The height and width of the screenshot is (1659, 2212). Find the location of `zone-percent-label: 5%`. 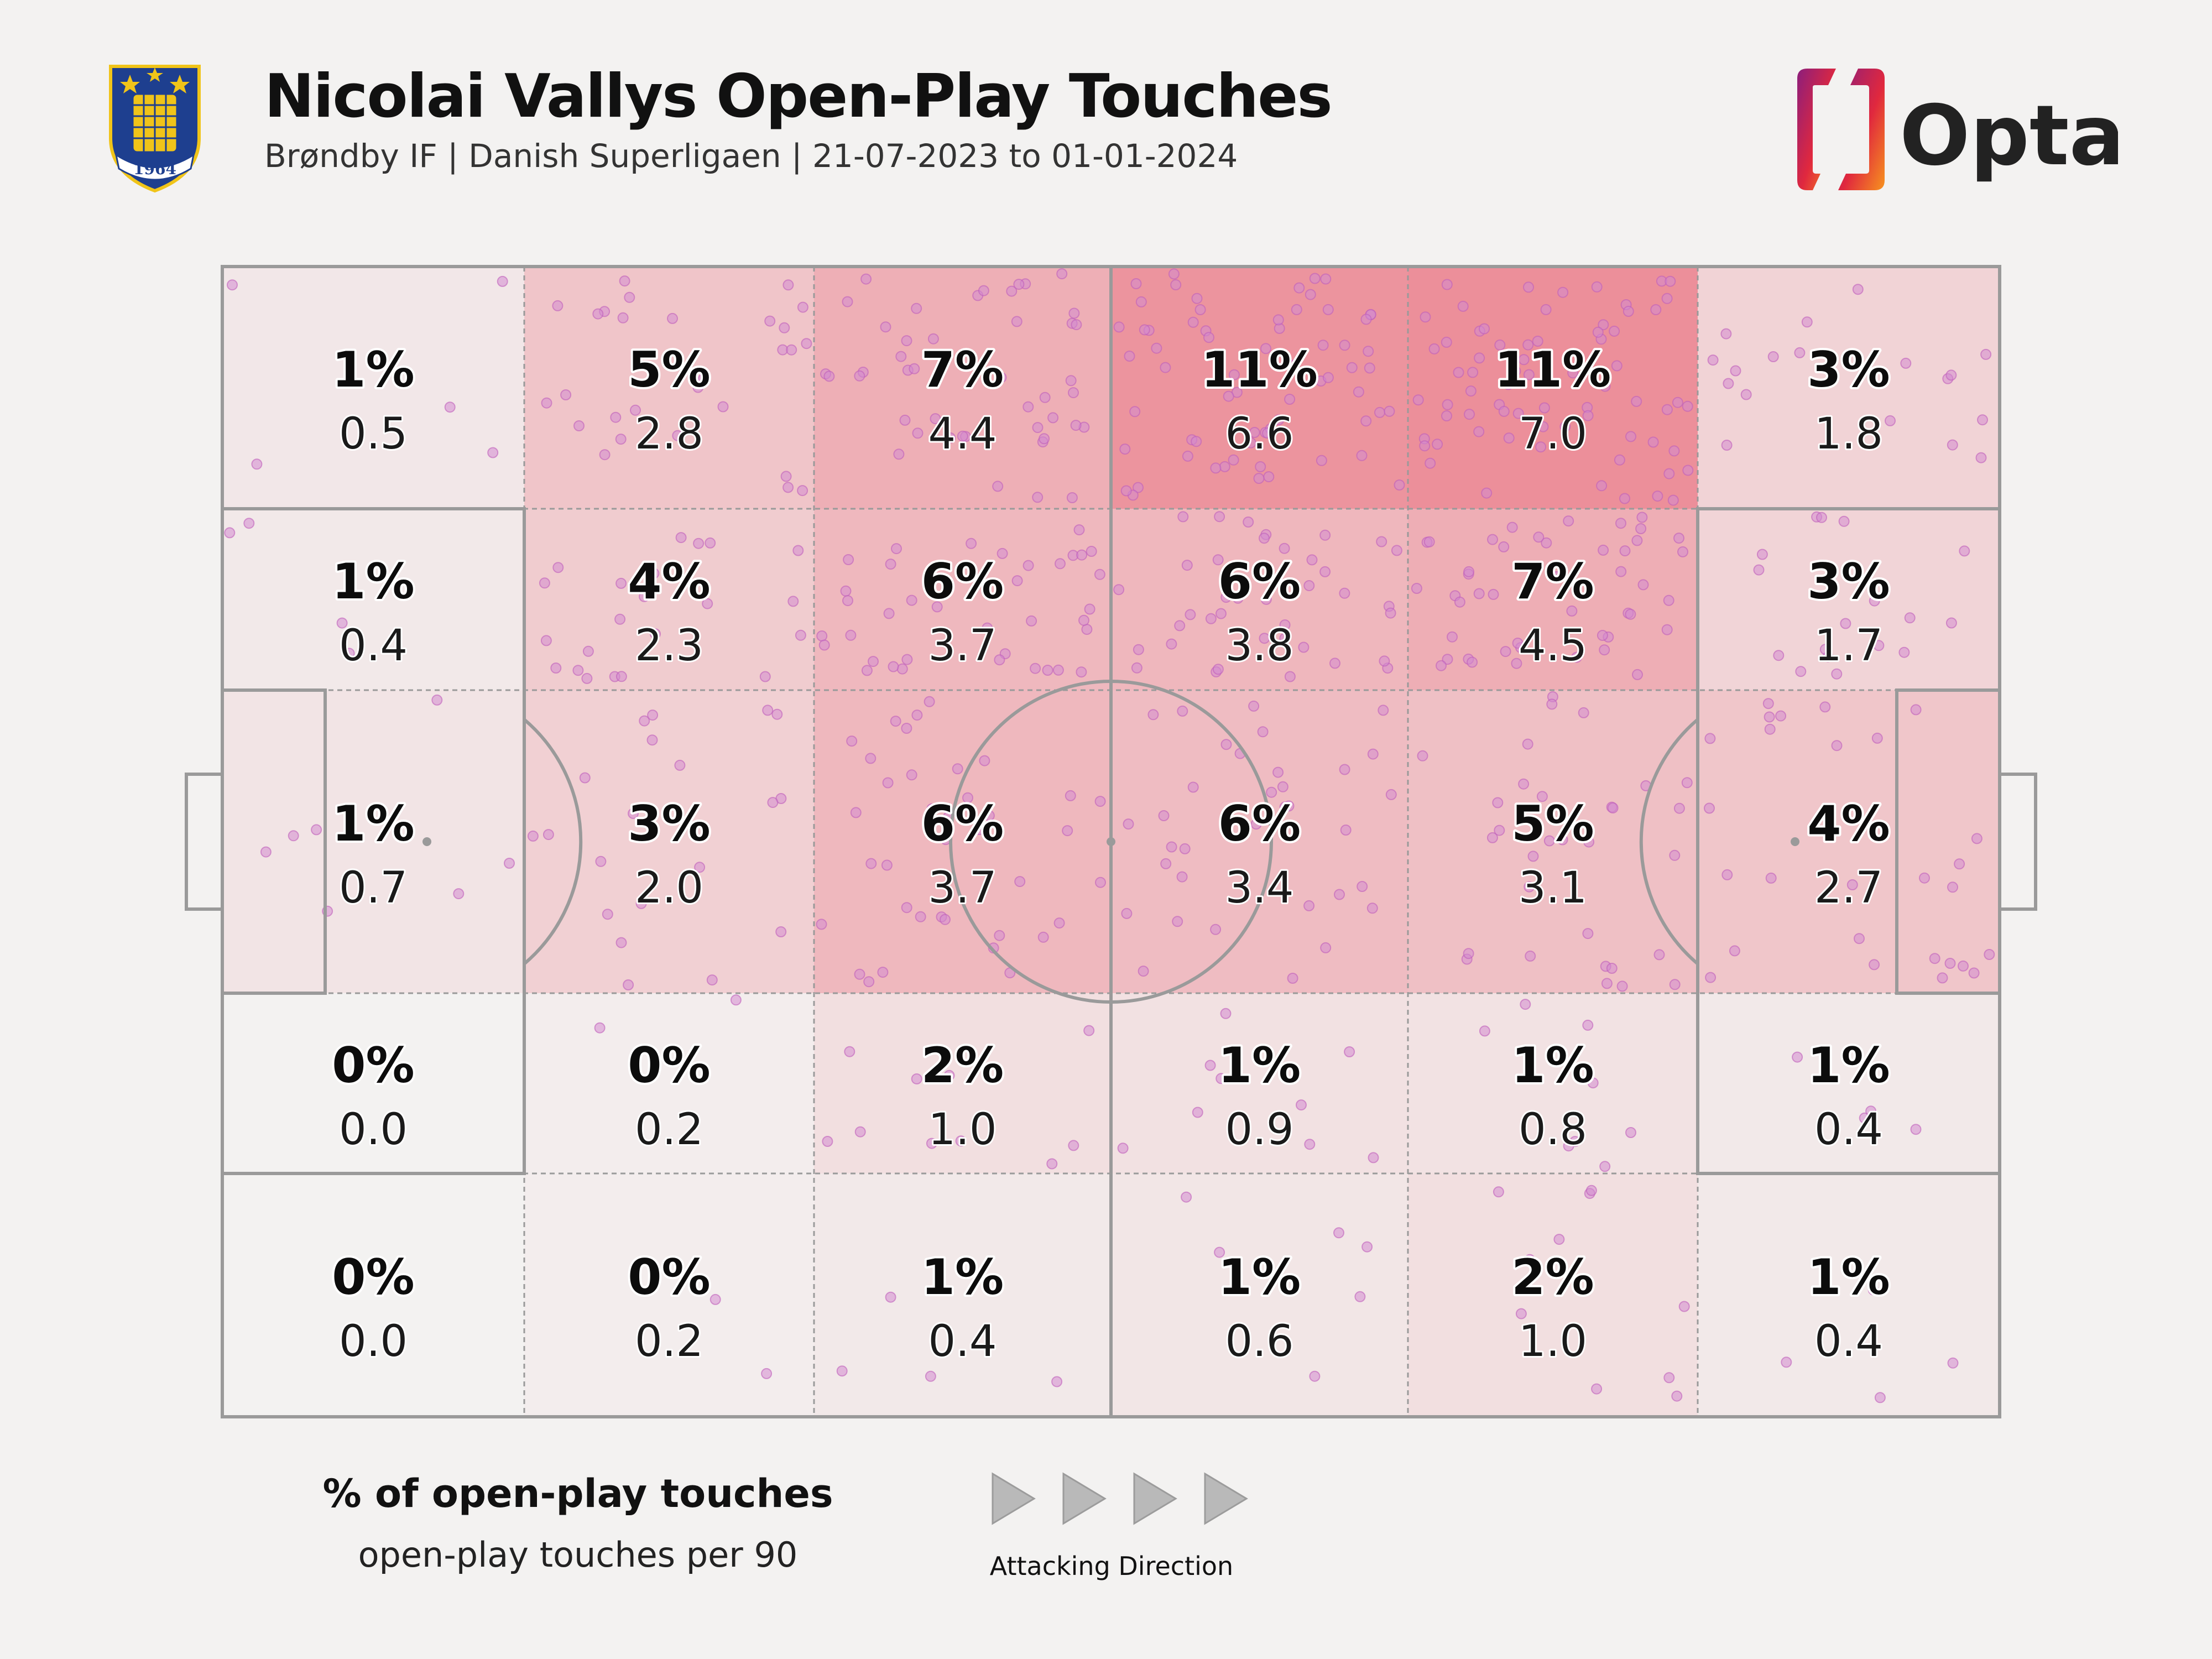

zone-percent-label: 5% is located at coordinates (1553, 823).